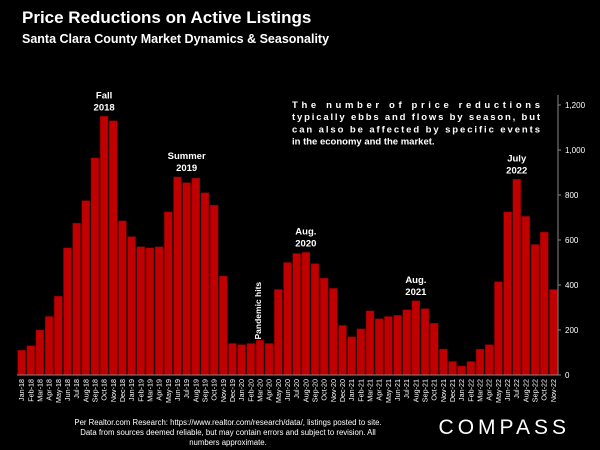 The width and height of the screenshot is (600, 450). Describe the element at coordinates (305, 231) in the screenshot. I see `annotation-label: Aug.` at that location.